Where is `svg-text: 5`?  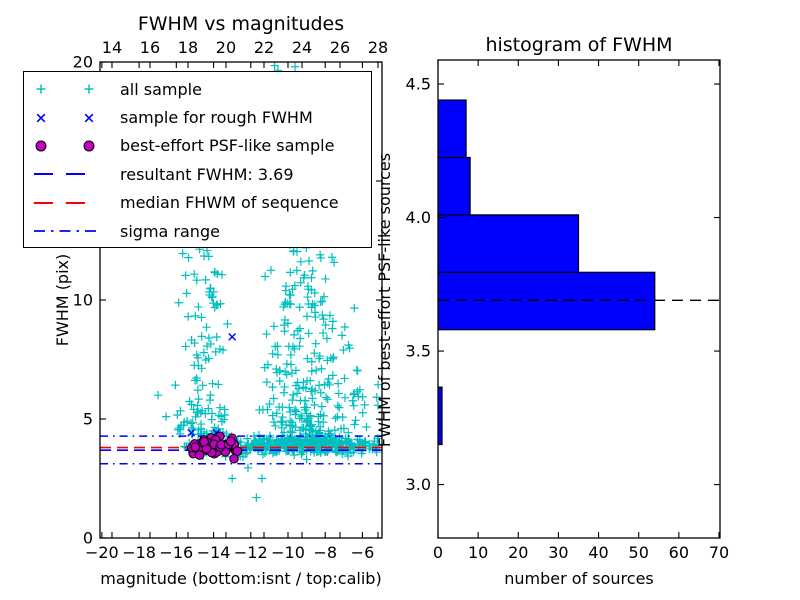 svg-text: 5 is located at coordinates (88, 419).